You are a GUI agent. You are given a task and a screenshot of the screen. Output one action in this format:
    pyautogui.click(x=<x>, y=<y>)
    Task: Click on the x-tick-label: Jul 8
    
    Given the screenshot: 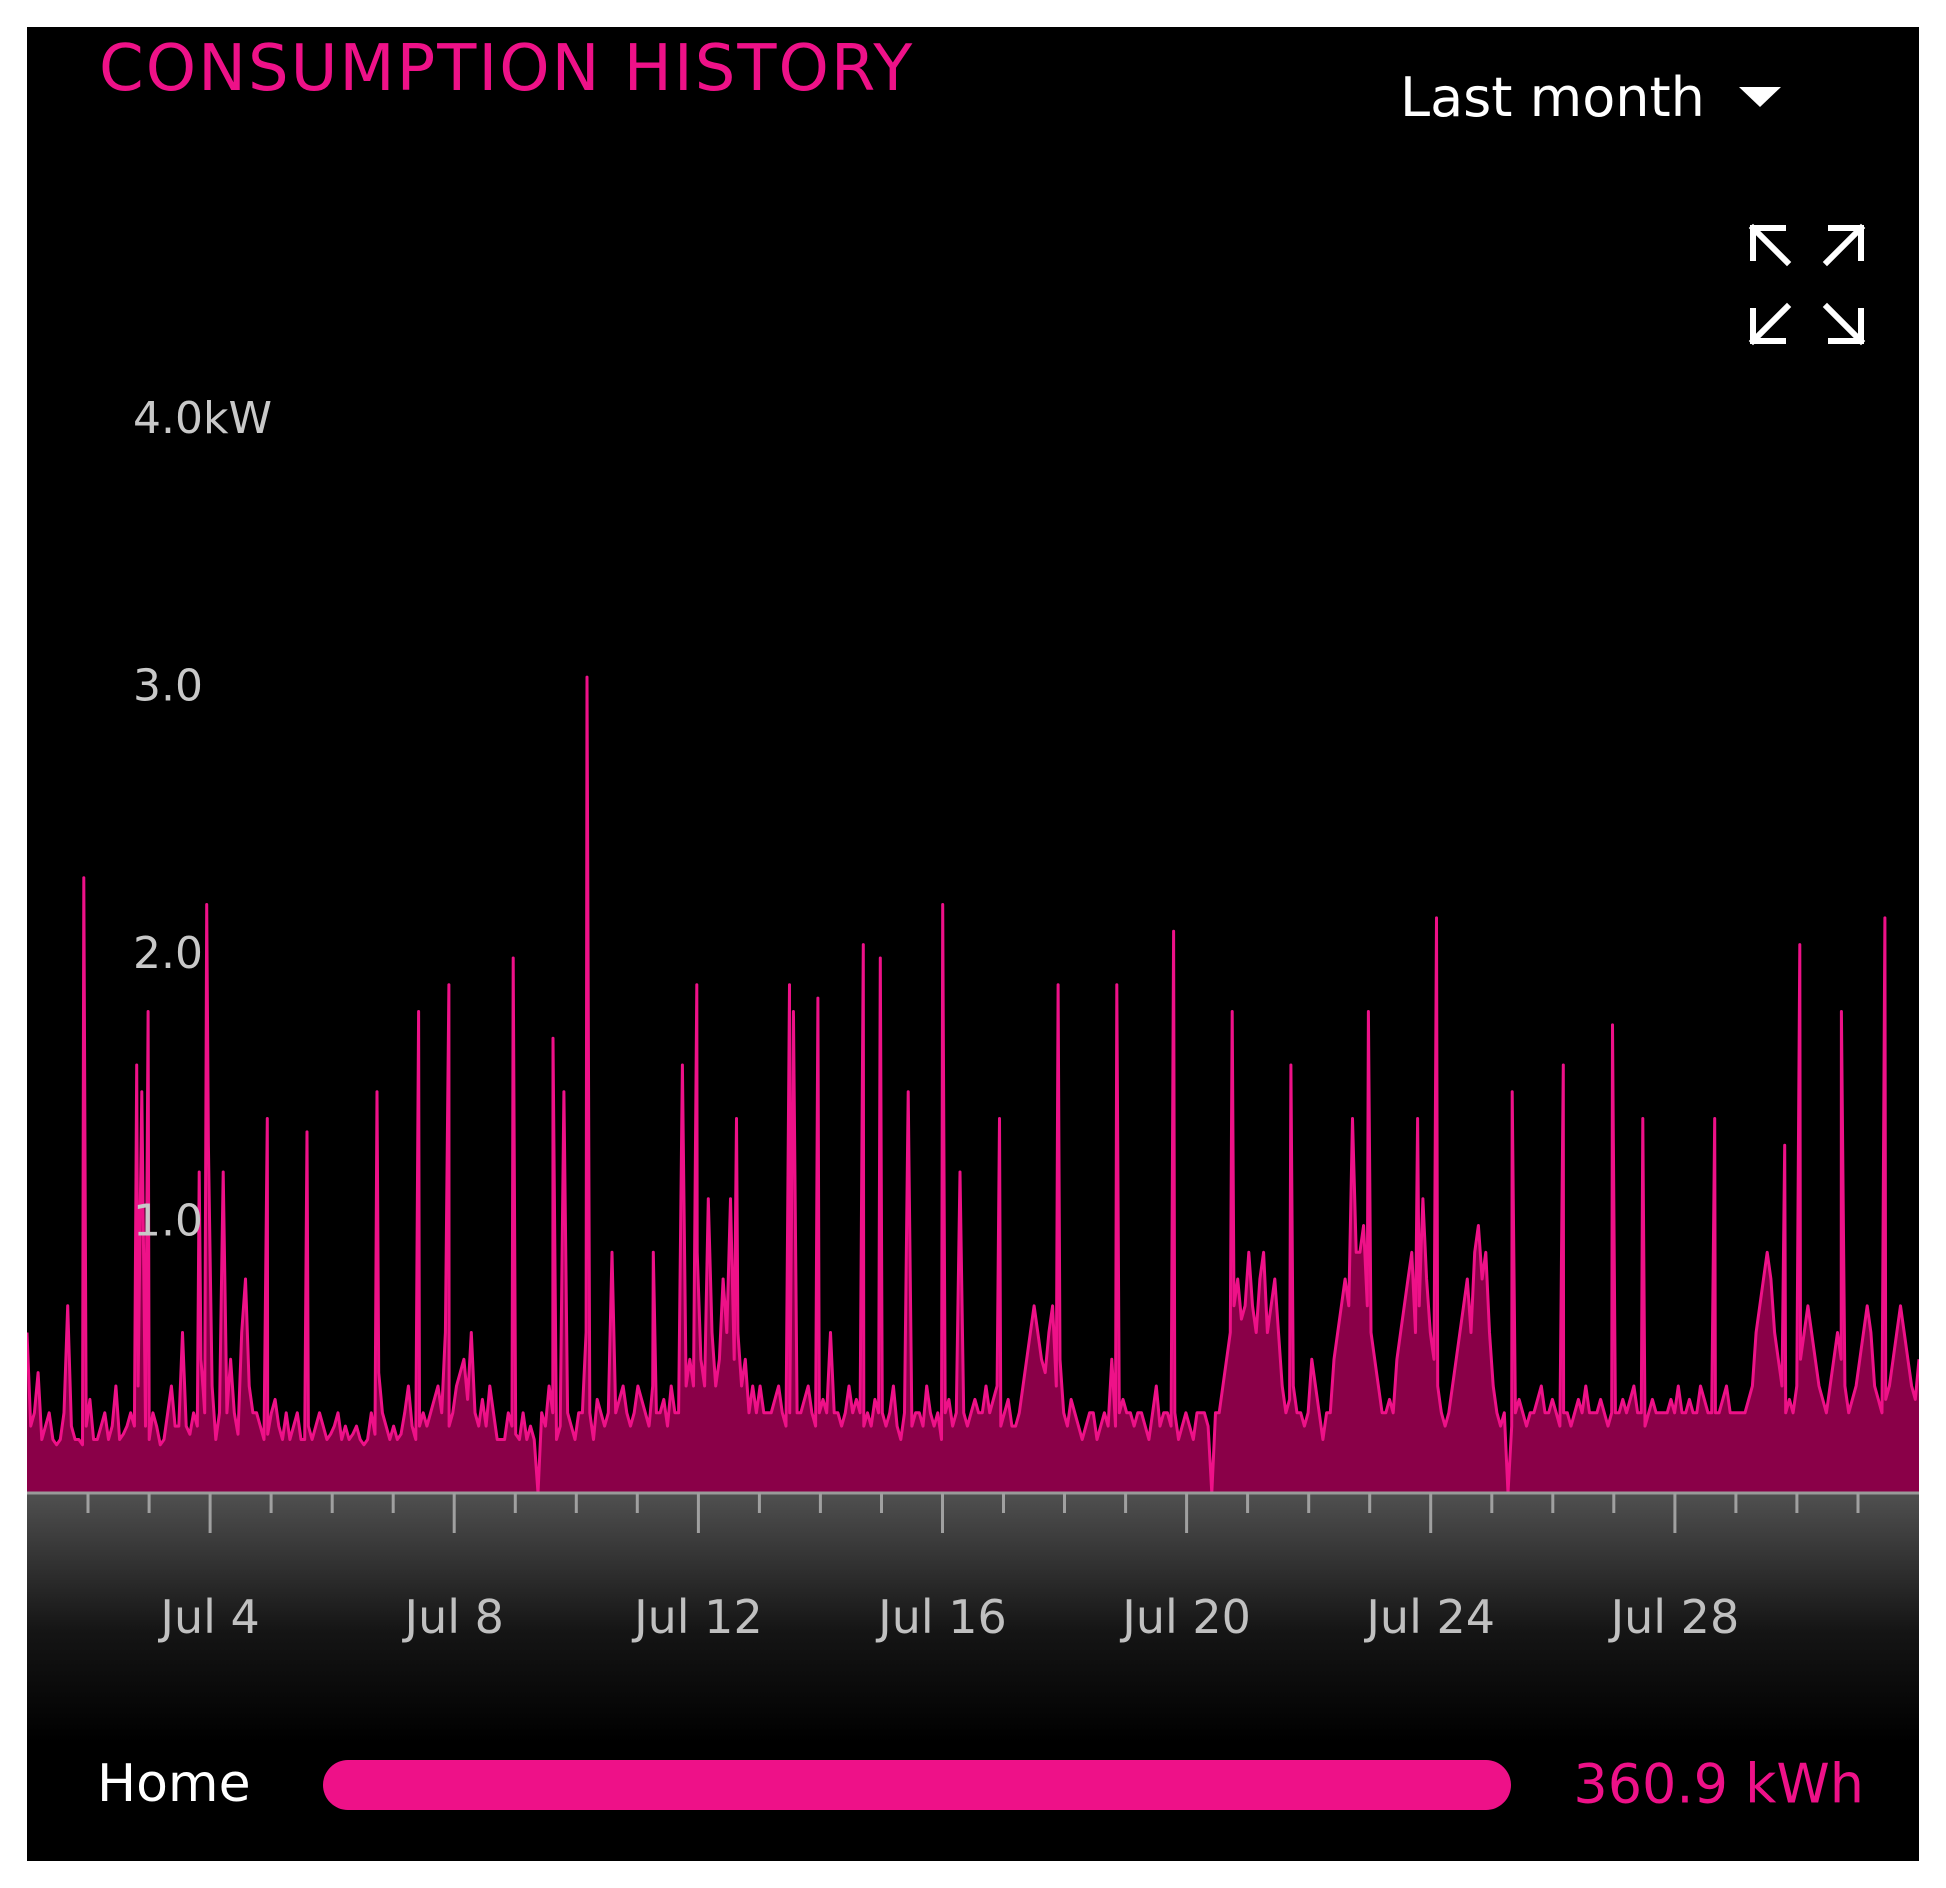 What is the action you would take?
    pyautogui.click(x=453, y=1617)
    